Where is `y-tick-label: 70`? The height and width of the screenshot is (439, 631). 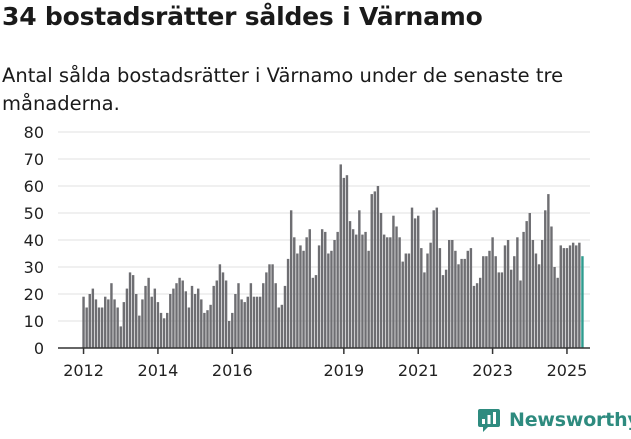
y-tick-label: 70 is located at coordinates (34, 159).